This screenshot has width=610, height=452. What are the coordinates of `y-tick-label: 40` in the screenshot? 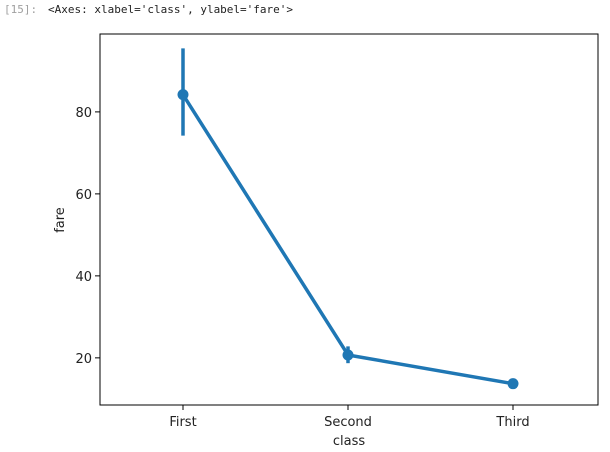 It's located at (83, 277).